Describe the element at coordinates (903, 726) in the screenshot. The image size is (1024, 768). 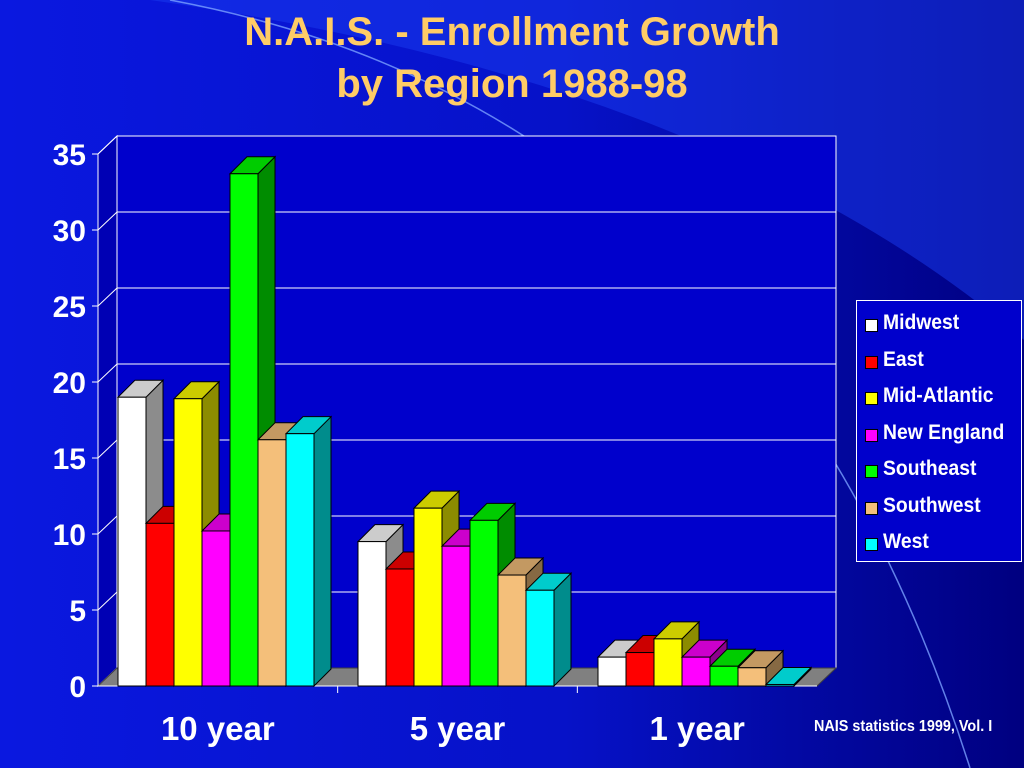
I see `source-note: NAIS statistics 1999, Vol. I` at that location.